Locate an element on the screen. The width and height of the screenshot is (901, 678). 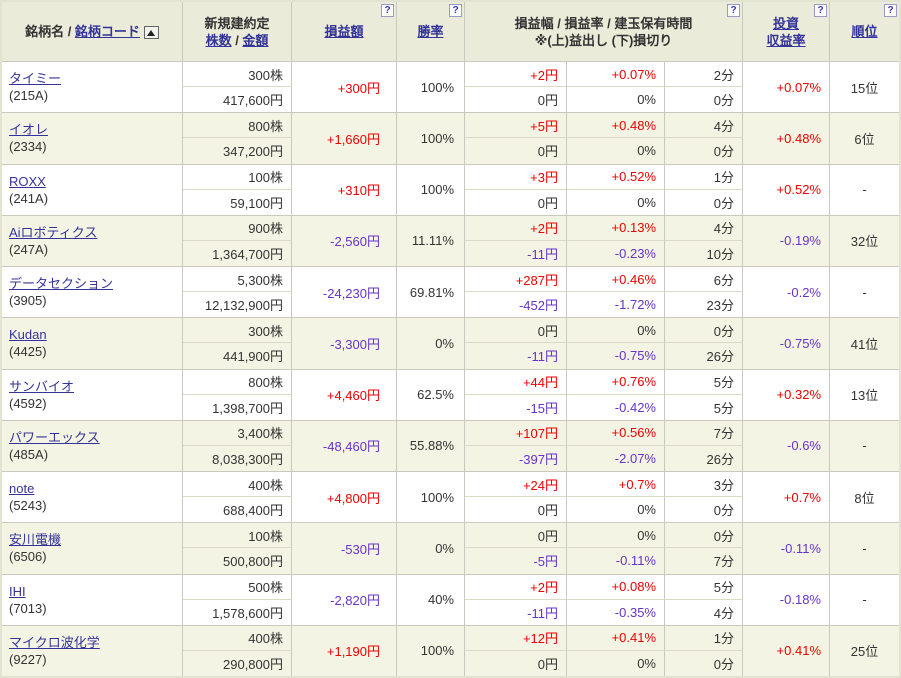
loss-width-value: 0円 is located at coordinates (516, 202).